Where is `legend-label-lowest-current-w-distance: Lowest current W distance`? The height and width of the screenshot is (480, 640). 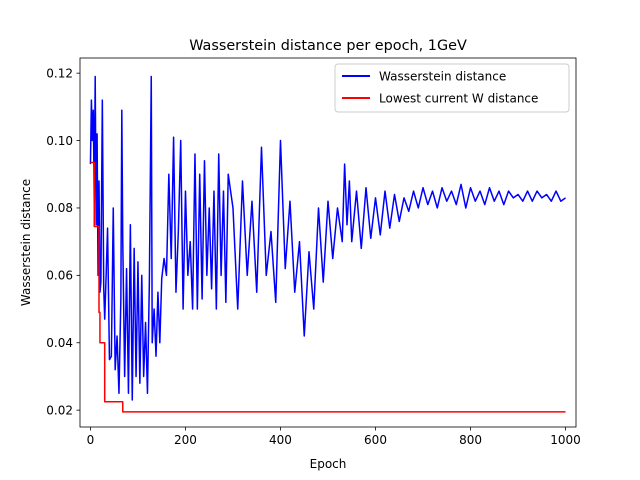
legend-label-lowest-current-w-distance: Lowest current W distance is located at coordinates (458, 99).